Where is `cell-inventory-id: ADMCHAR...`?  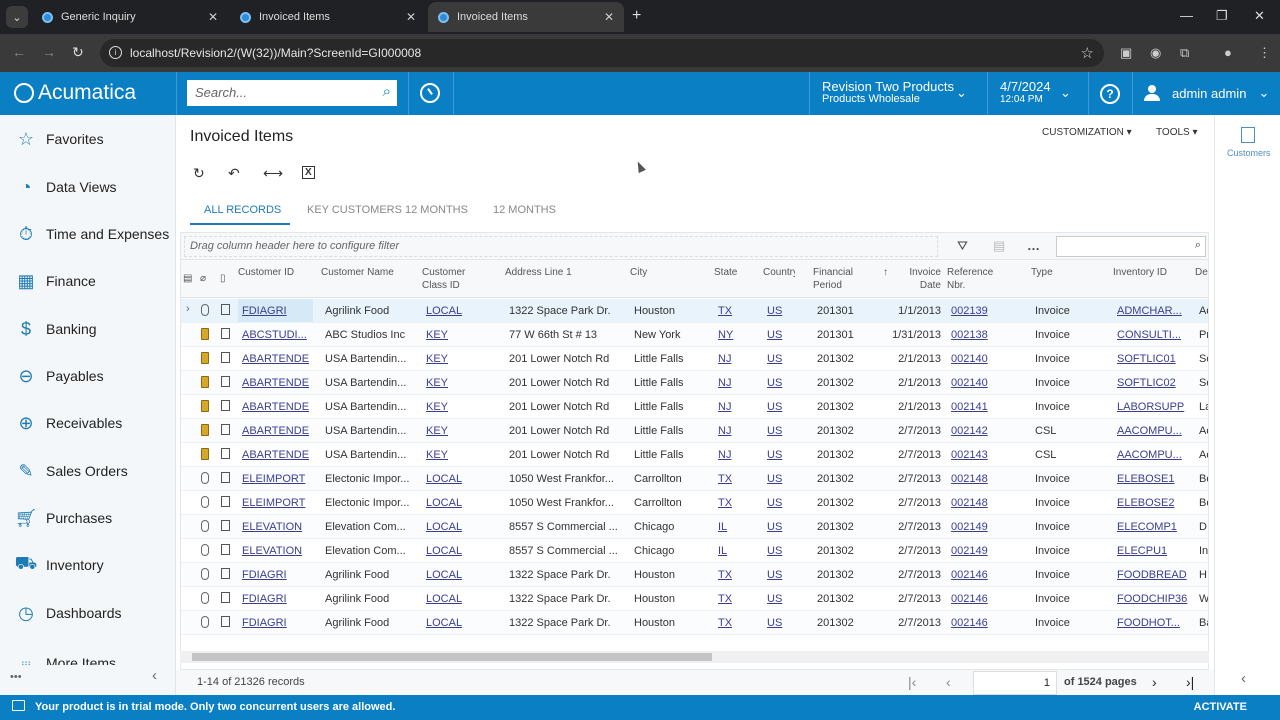 cell-inventory-id: ADMCHAR... is located at coordinates (1149, 311).